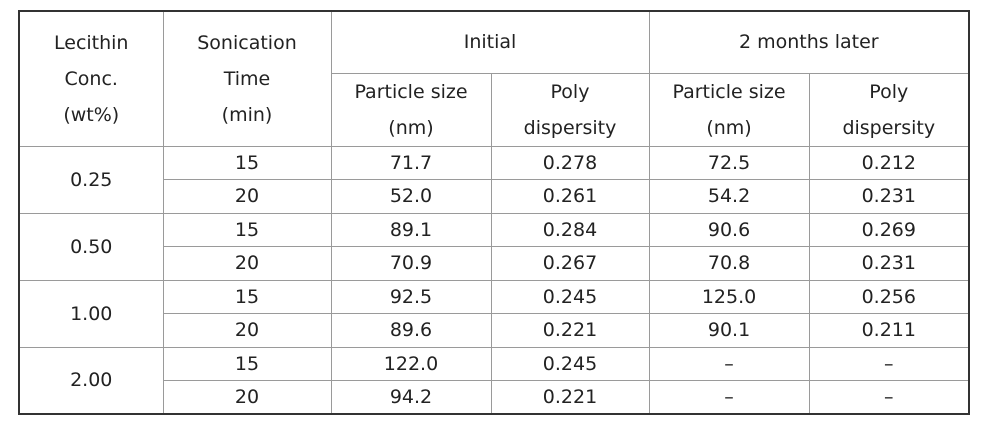  I want to click on data-row: 20 70.9 0.267 70.8 0.231, so click(494, 263).